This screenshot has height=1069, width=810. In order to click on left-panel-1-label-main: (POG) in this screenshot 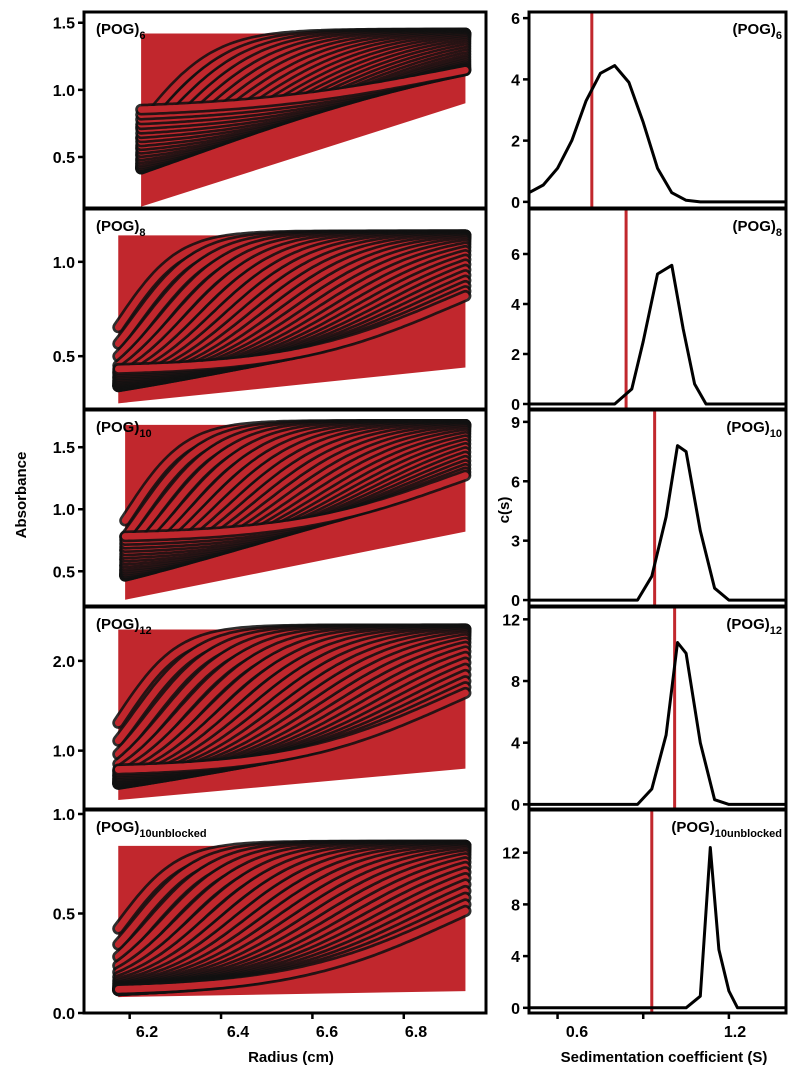, I will do `click(117, 226)`.